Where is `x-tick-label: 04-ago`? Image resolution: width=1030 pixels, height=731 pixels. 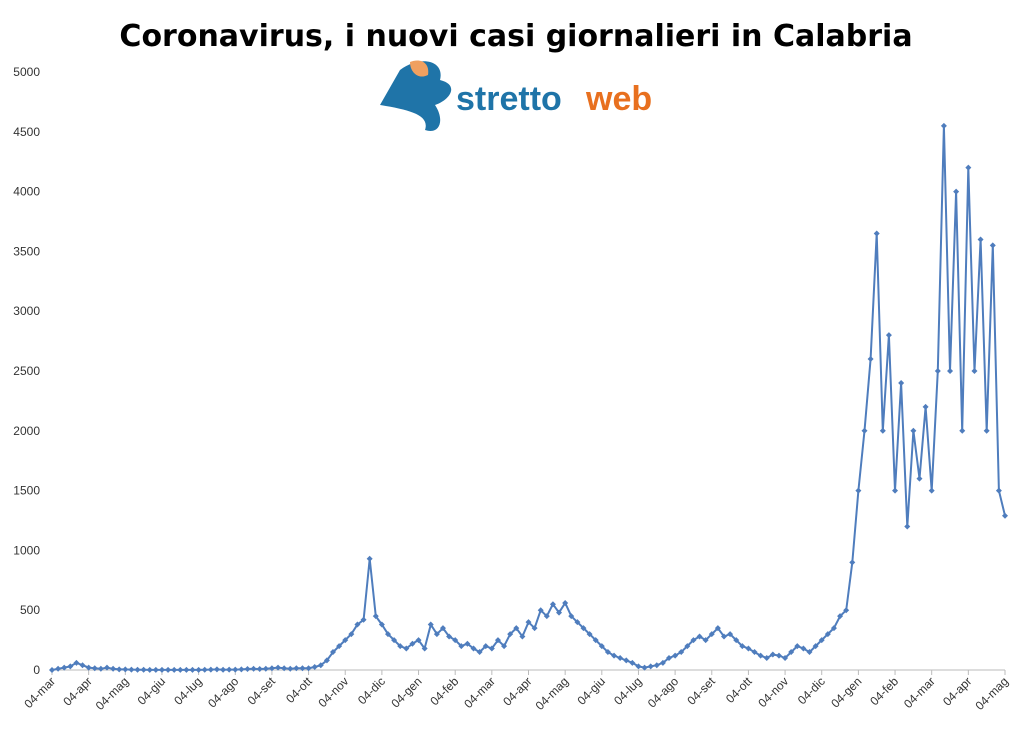
x-tick-label: 04-ago is located at coordinates (663, 692).